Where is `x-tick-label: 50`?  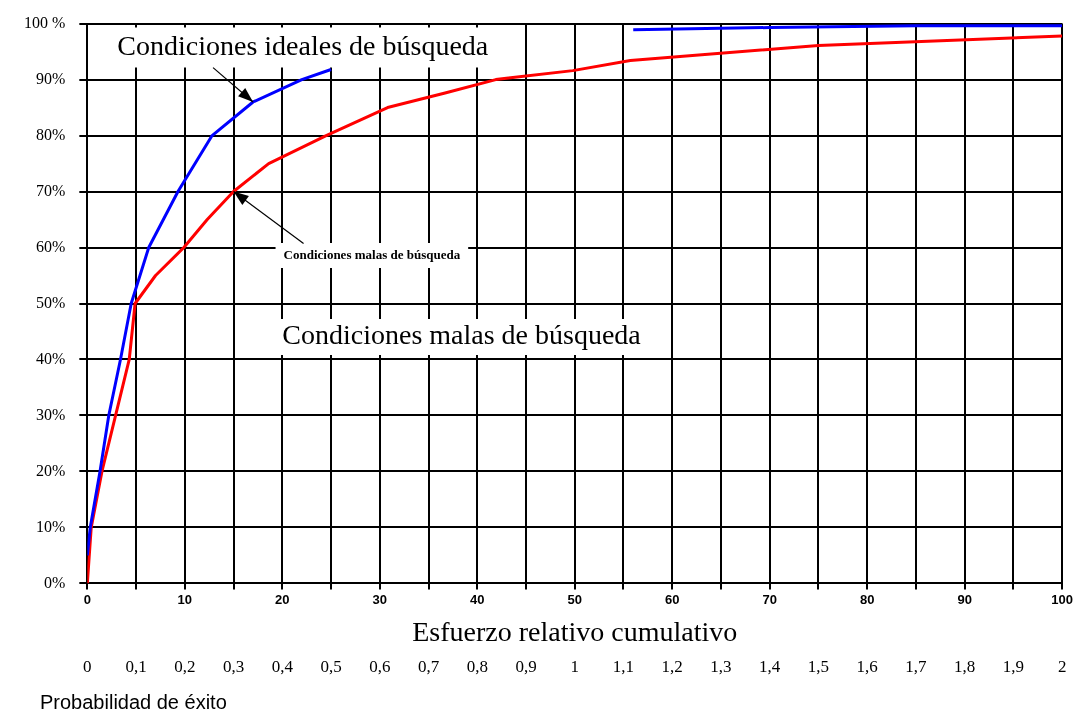 x-tick-label: 50 is located at coordinates (574, 599).